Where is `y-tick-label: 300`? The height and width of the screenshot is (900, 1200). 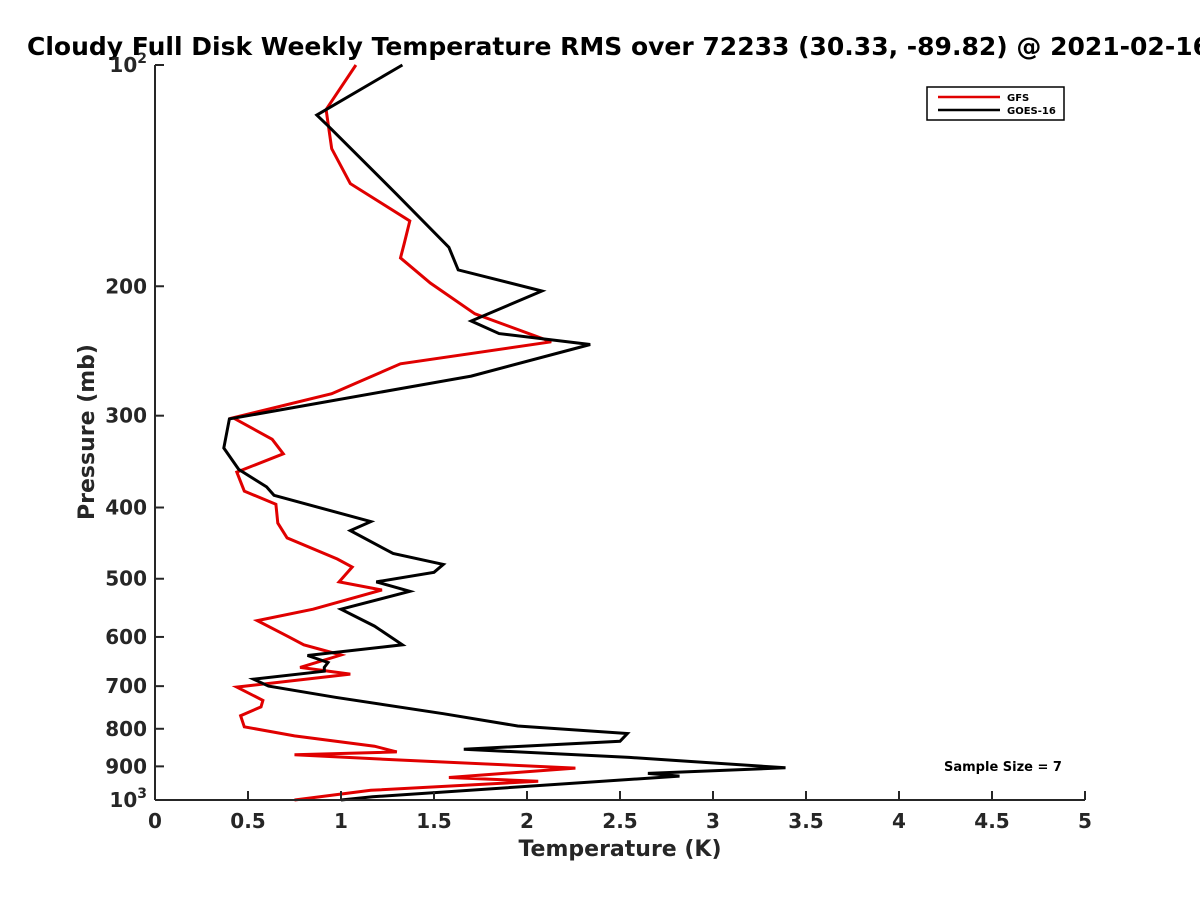
y-tick-label: 300 is located at coordinates (126, 416).